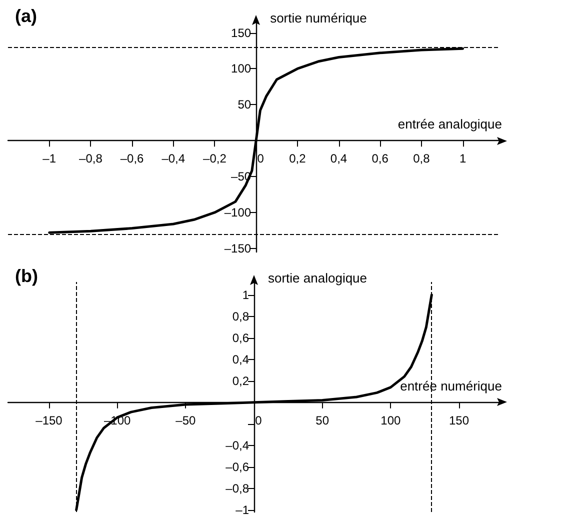 Image resolution: width=562 pixels, height=521 pixels. I want to click on chart-title: (b), so click(26, 276).